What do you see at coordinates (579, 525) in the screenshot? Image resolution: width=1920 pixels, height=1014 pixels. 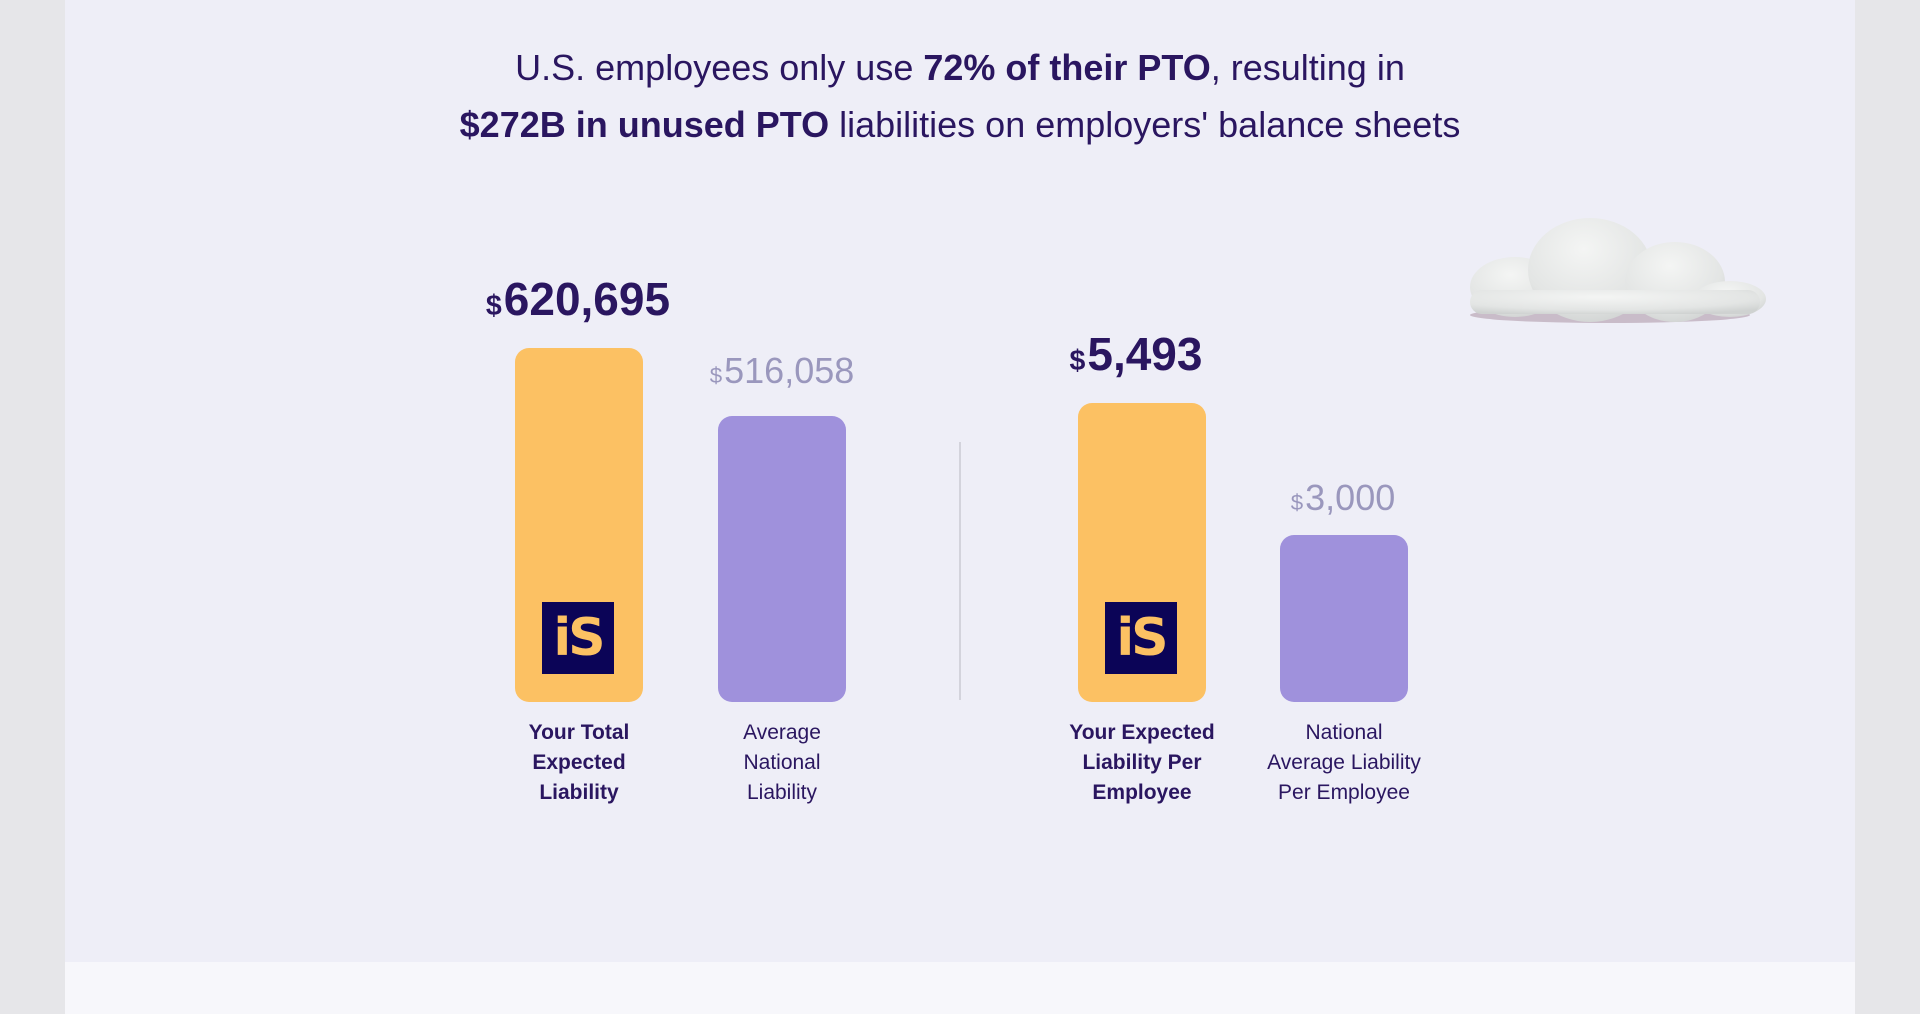 I see `total-liability-bar: iS` at bounding box center [579, 525].